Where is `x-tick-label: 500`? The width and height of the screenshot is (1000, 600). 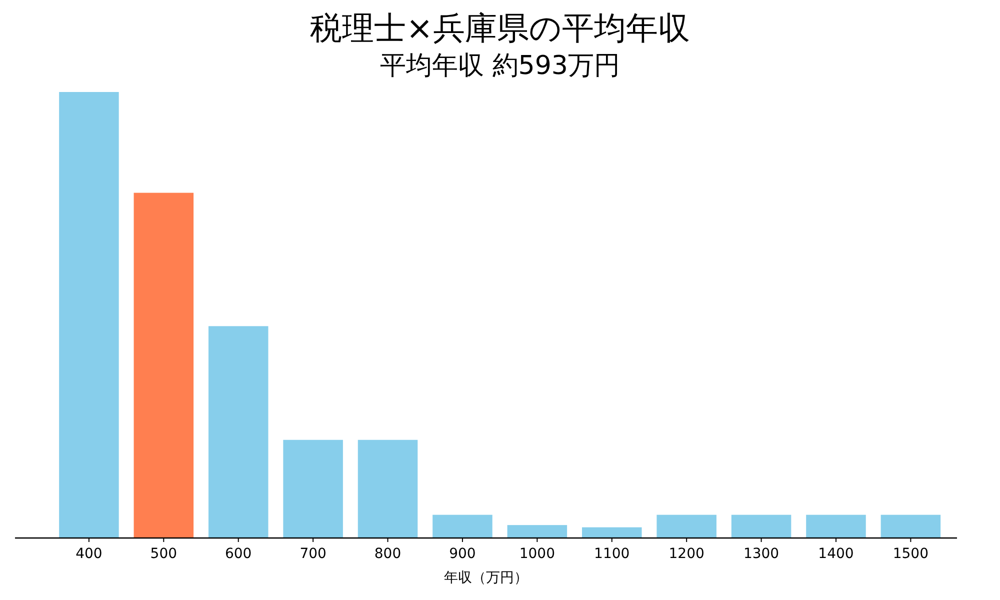
x-tick-label: 500 is located at coordinates (164, 554).